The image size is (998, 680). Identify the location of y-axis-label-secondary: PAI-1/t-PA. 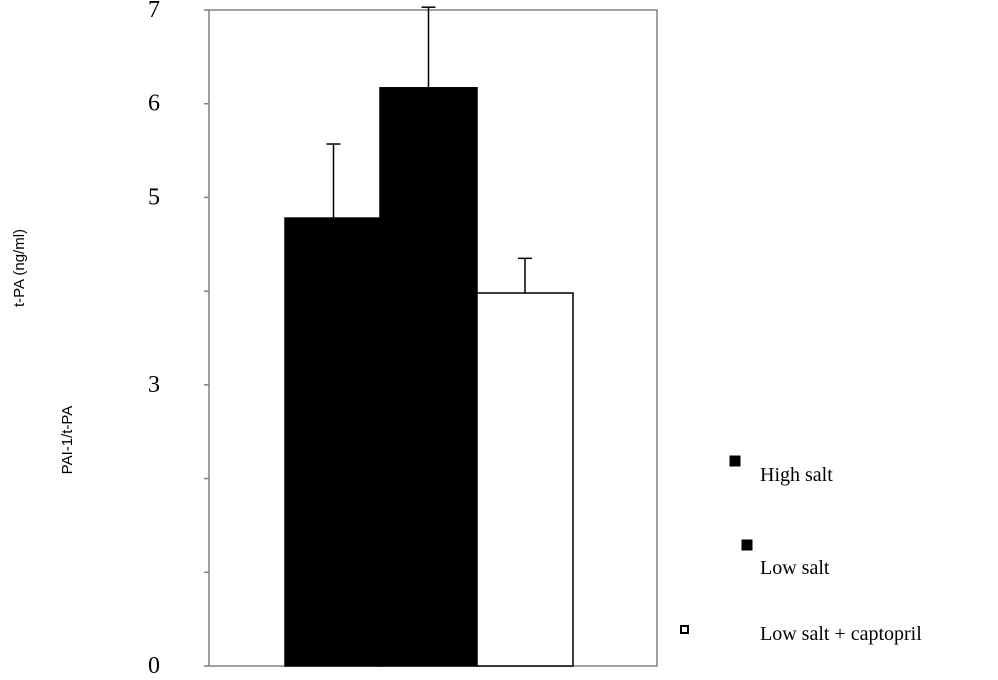
(67, 440).